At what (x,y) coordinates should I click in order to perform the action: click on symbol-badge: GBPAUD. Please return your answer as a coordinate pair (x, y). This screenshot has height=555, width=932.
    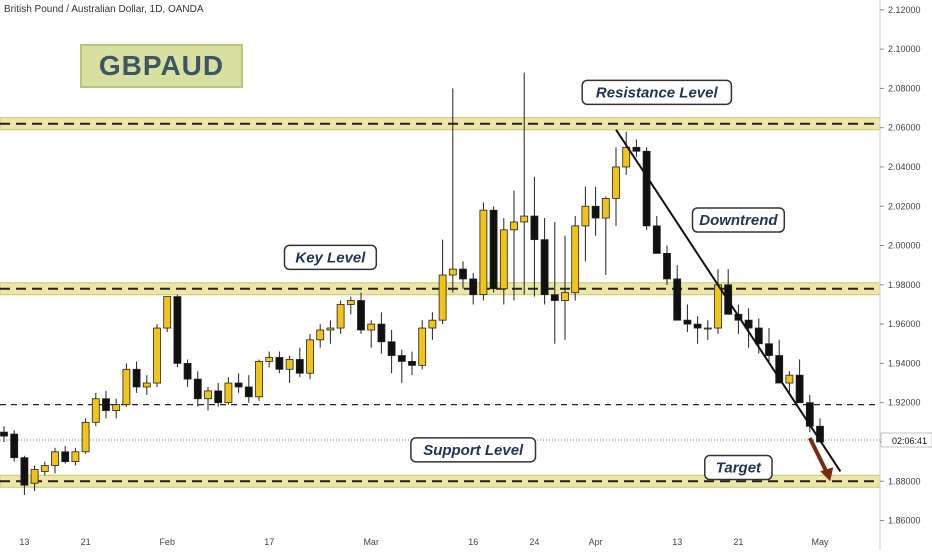
    Looking at the image, I should click on (161, 66).